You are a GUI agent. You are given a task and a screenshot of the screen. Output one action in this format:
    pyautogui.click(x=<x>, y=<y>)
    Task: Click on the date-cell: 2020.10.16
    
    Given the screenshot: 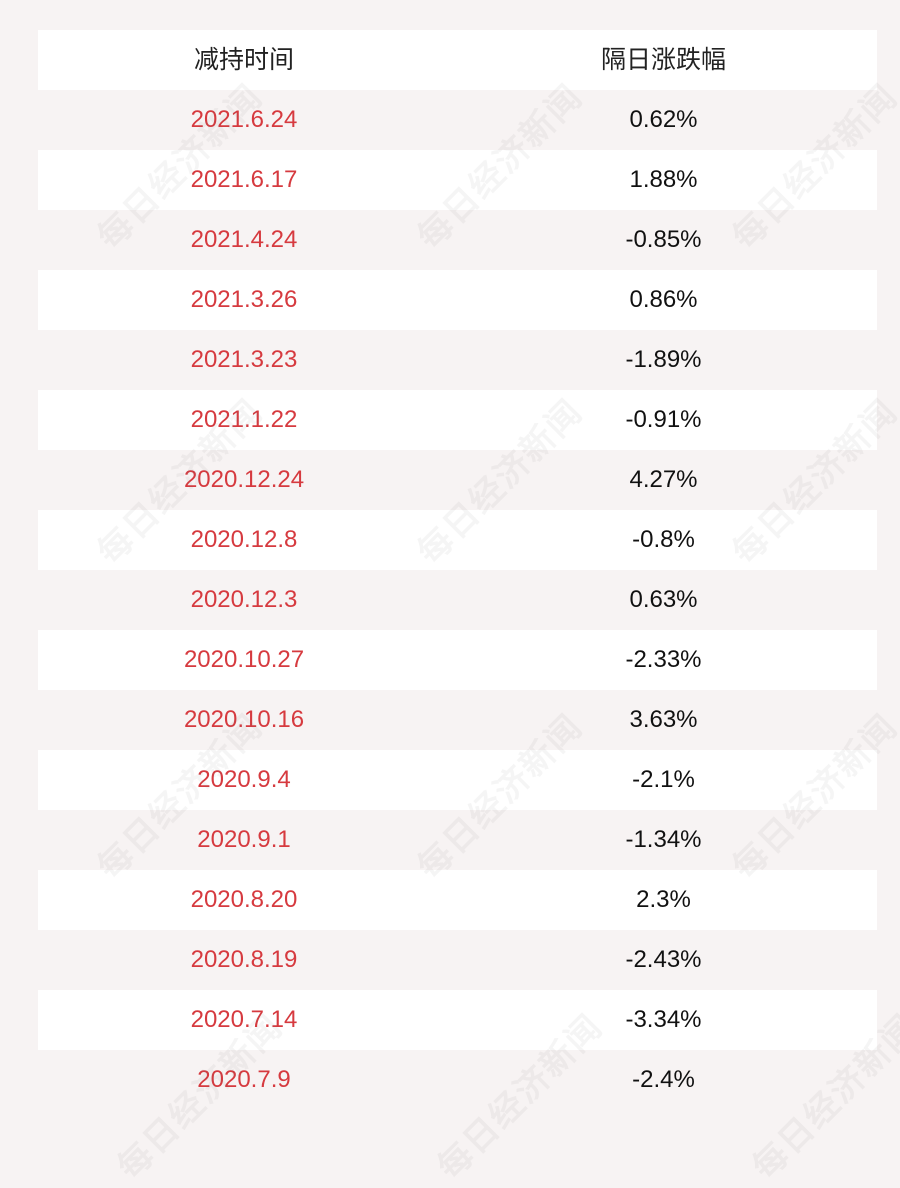 What is the action you would take?
    pyautogui.click(x=244, y=719)
    